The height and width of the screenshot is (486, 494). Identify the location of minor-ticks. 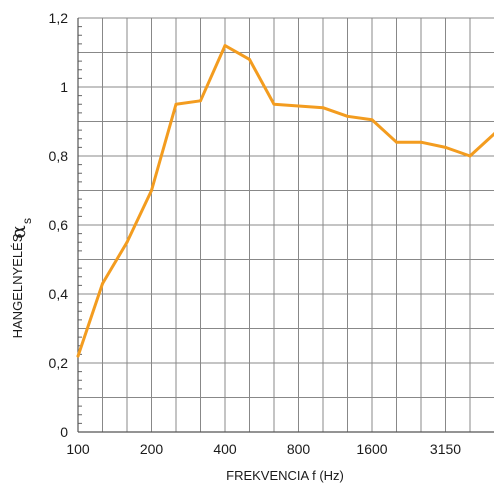
(80, 225).